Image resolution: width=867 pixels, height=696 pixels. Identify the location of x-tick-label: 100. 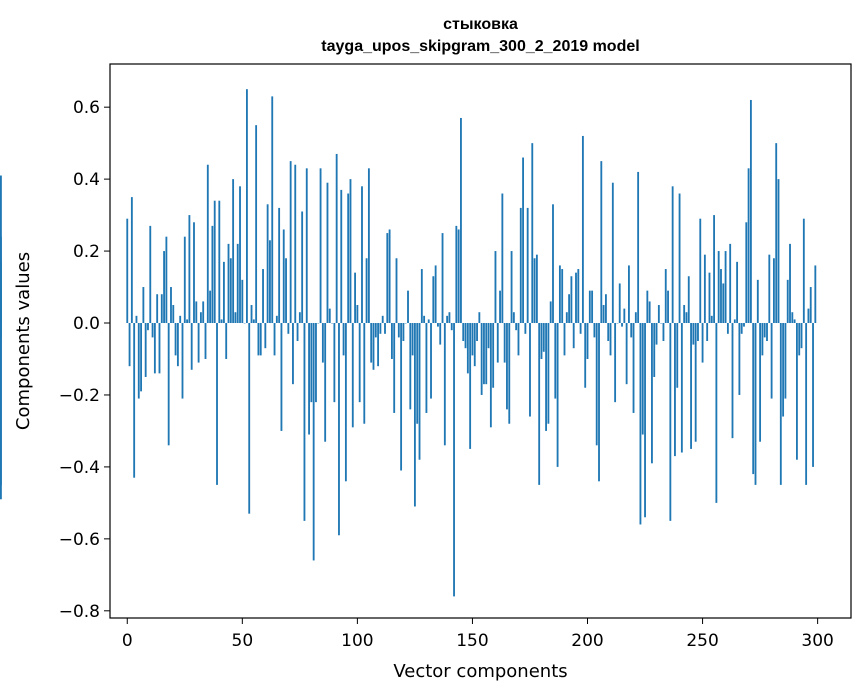
(357, 641).